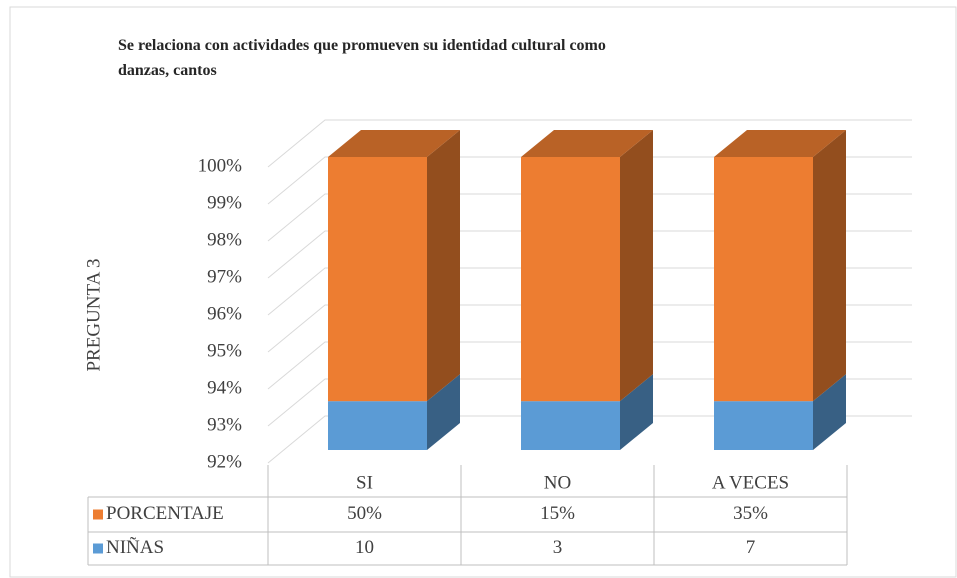  I want to click on x-tick-label: NO, so click(557, 482).